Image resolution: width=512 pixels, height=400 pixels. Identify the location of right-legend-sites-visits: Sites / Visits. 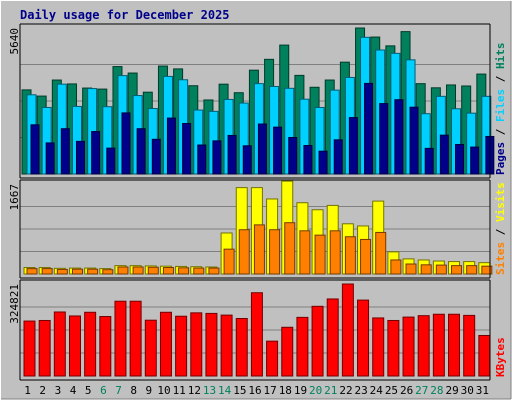
(500, 228).